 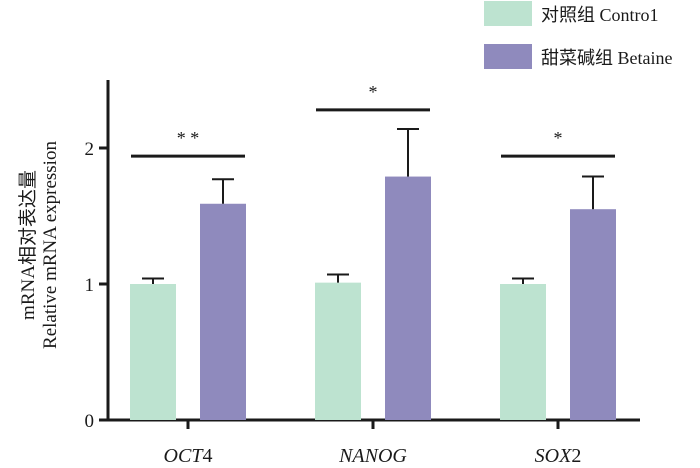 What do you see at coordinates (90, 421) in the screenshot?
I see `y-tick-label: 0` at bounding box center [90, 421].